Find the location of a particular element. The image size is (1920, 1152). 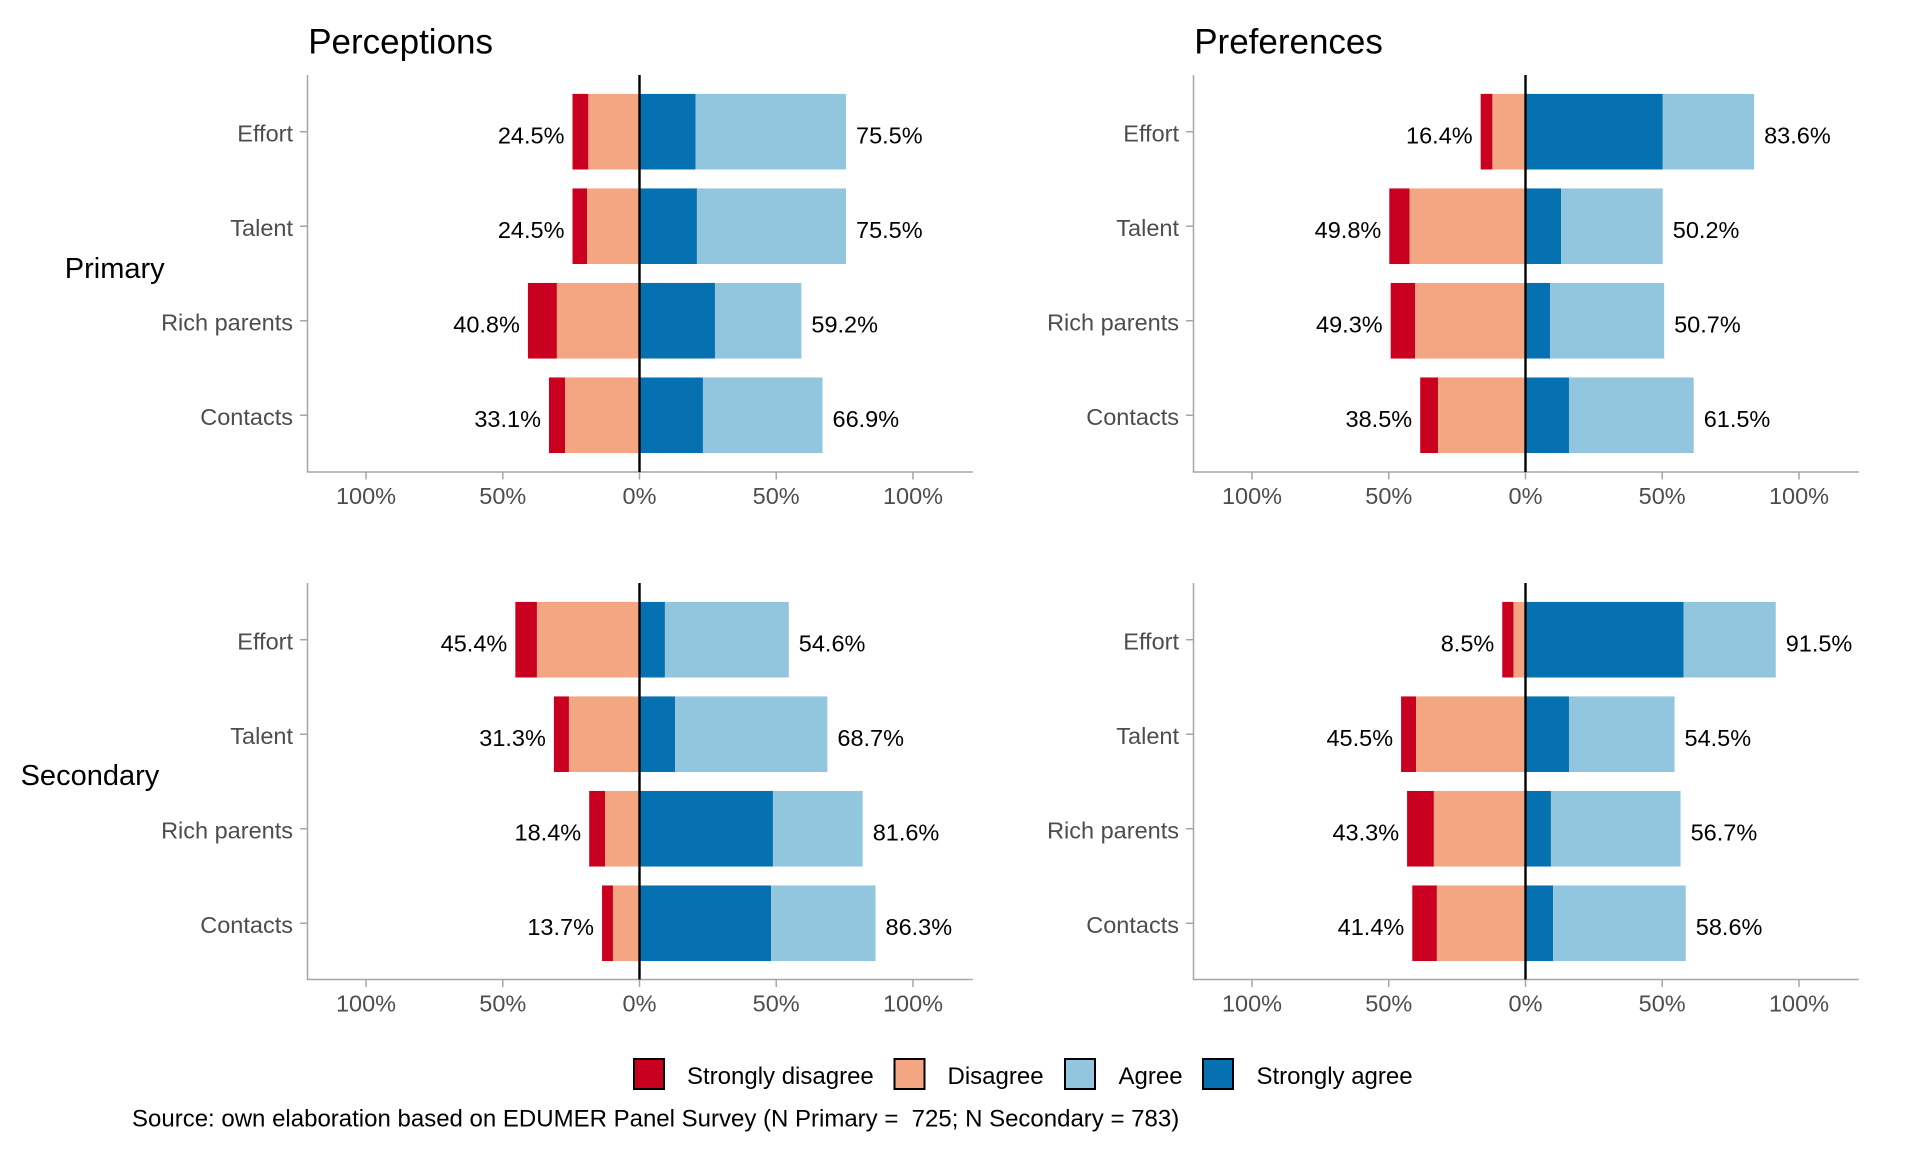

svg-text: 49.3% is located at coordinates (1349, 325).